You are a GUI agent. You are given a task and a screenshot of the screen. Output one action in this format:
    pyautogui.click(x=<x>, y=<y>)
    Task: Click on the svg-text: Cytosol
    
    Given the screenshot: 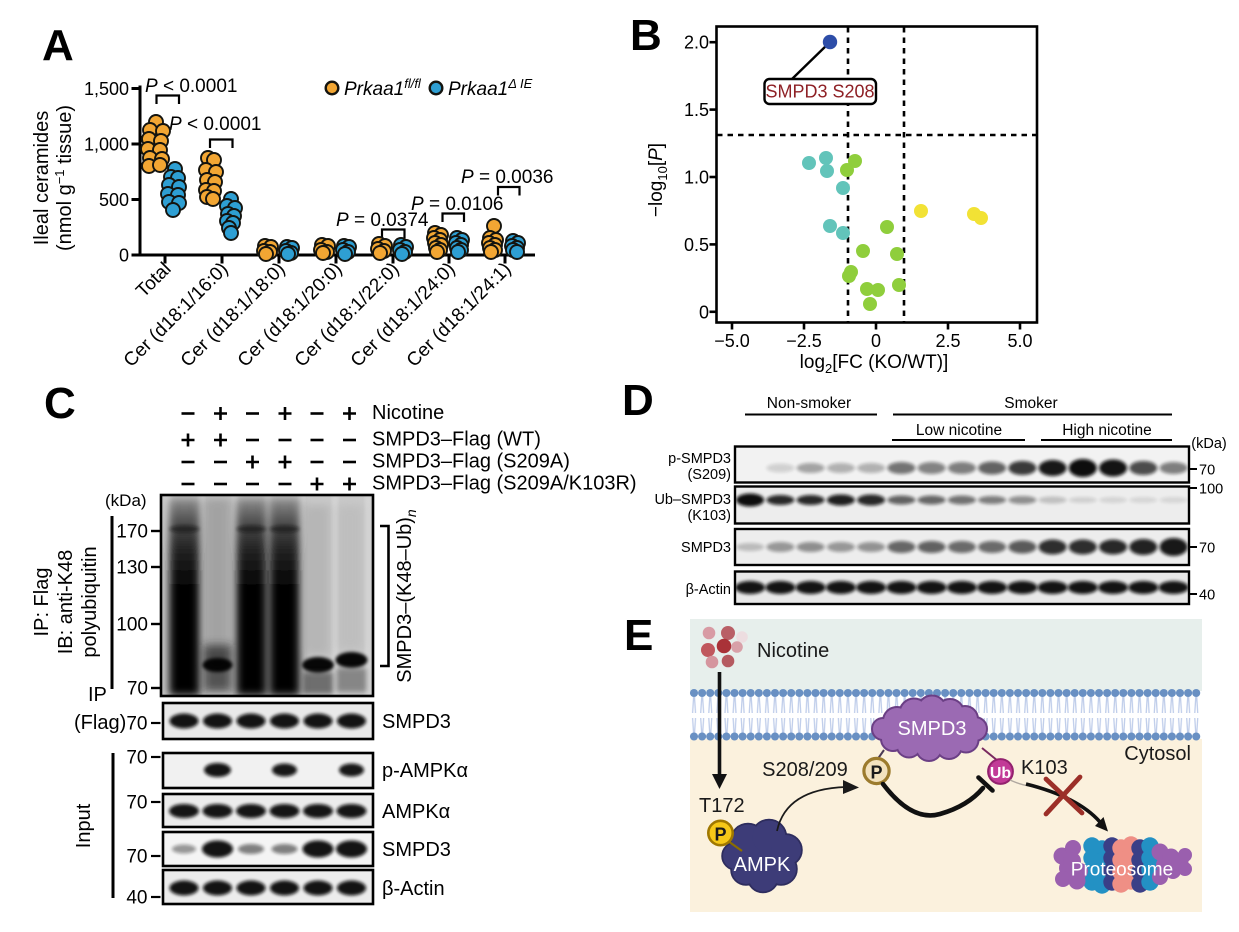 What is the action you would take?
    pyautogui.click(x=1157, y=754)
    